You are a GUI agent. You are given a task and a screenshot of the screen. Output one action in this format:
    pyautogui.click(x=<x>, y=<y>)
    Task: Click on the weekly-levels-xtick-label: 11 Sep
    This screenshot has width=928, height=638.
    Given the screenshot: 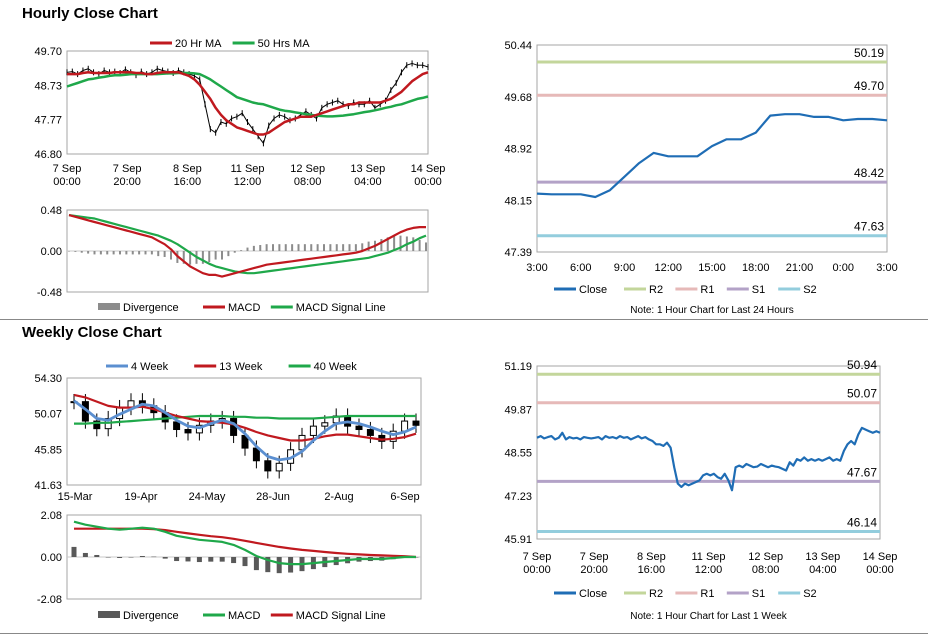 What is the action you would take?
    pyautogui.click(x=708, y=557)
    